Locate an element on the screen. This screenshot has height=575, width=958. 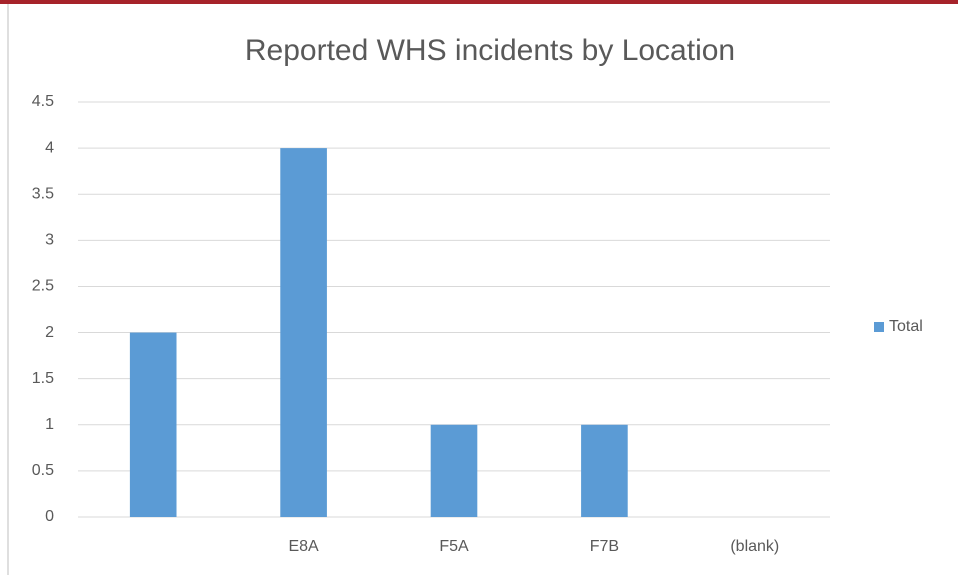
legend-label: Total is located at coordinates (906, 326).